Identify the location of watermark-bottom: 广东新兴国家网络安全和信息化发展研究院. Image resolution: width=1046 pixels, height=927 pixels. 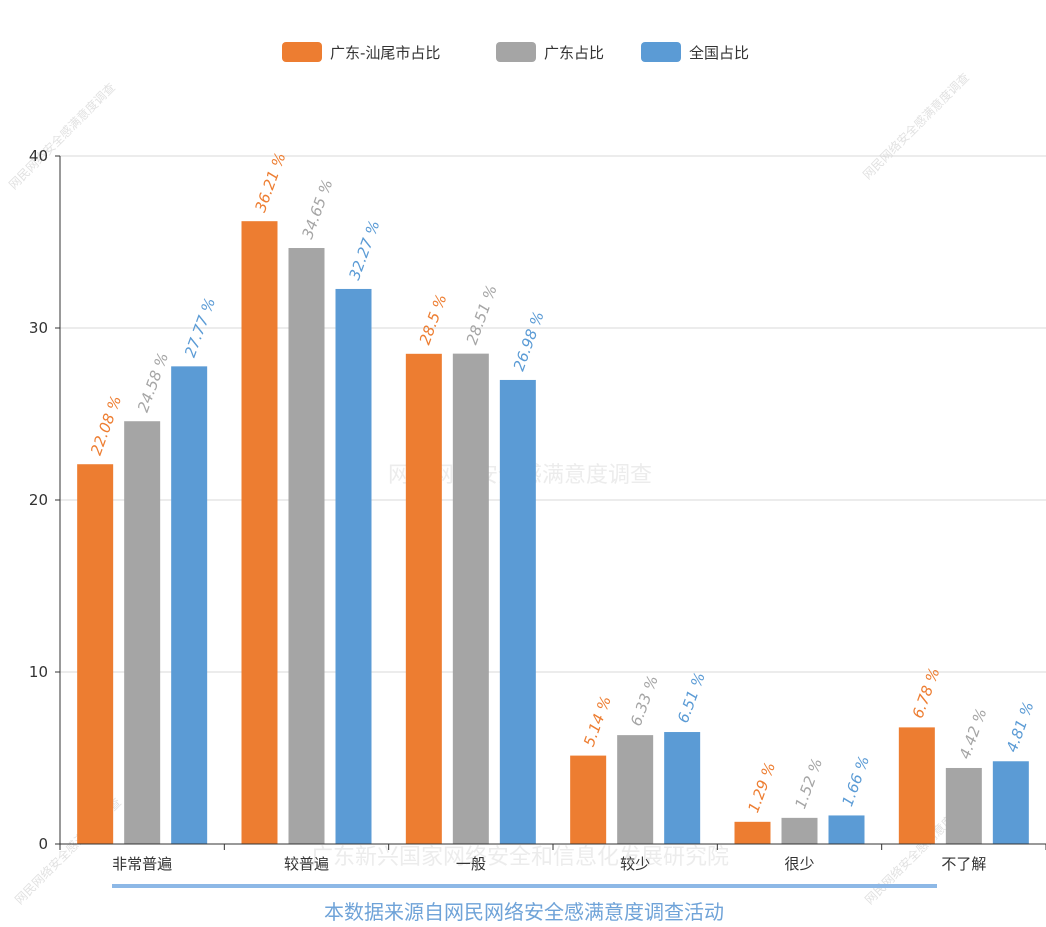
(520, 857).